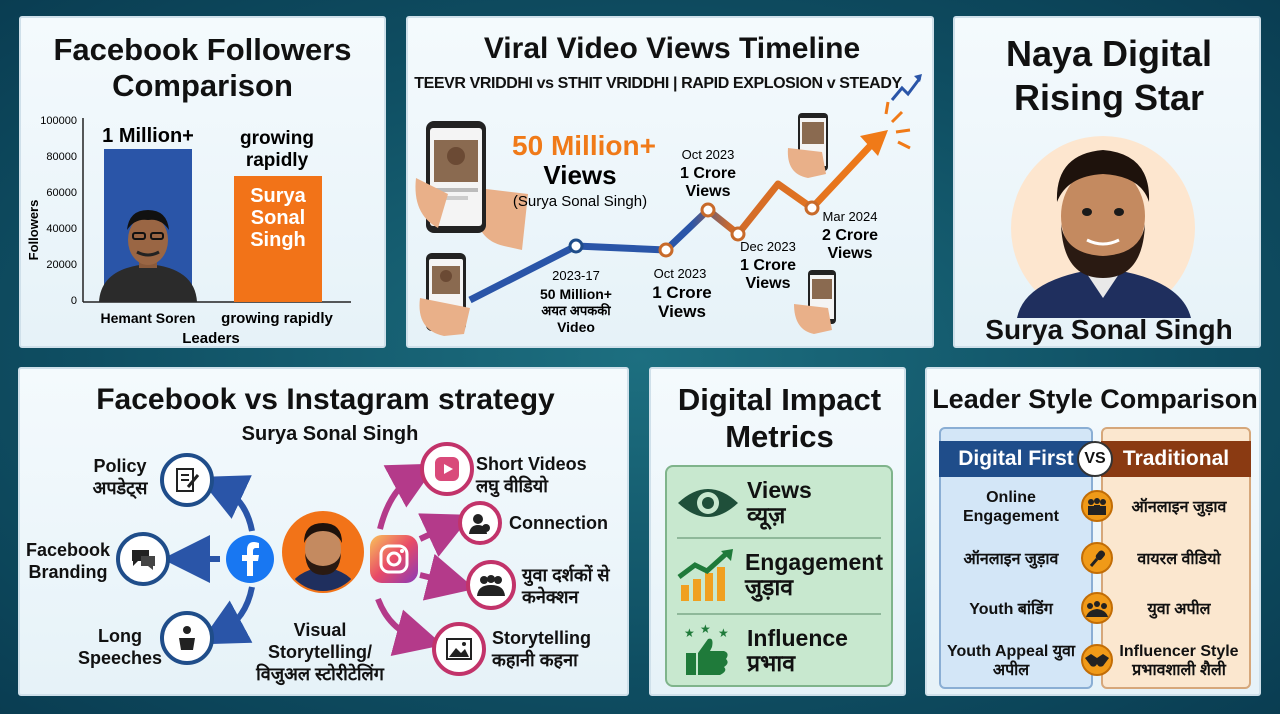 The height and width of the screenshot is (714, 1280). What do you see at coordinates (874, 143) in the screenshot?
I see `timeline-arrowhead` at bounding box center [874, 143].